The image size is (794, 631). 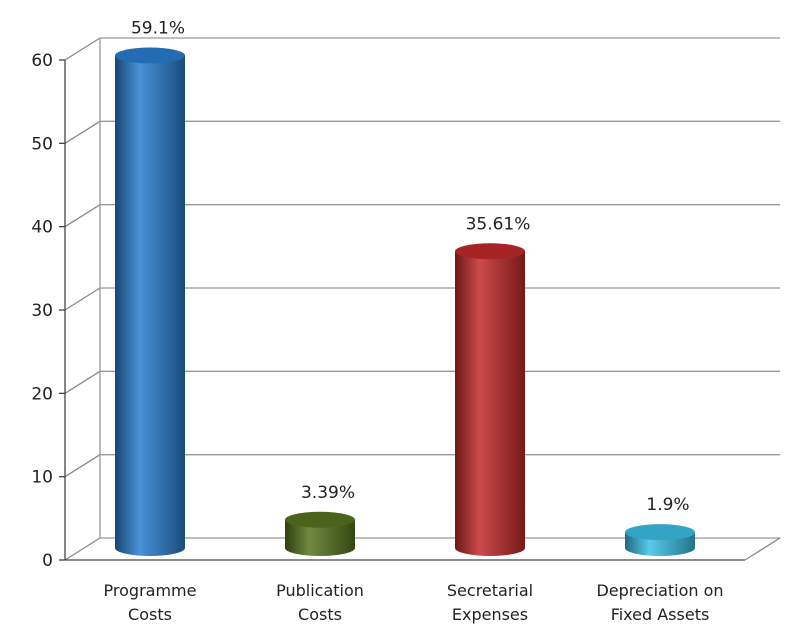 What do you see at coordinates (659, 590) in the screenshot?
I see `x-tick-label: Depreciation on` at bounding box center [659, 590].